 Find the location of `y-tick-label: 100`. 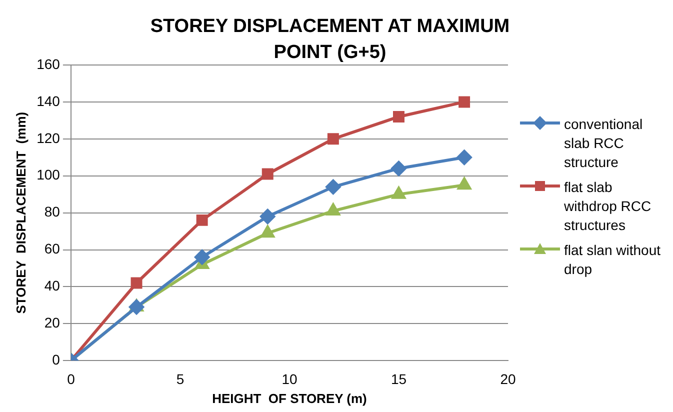

y-tick-label: 100 is located at coordinates (48, 174).